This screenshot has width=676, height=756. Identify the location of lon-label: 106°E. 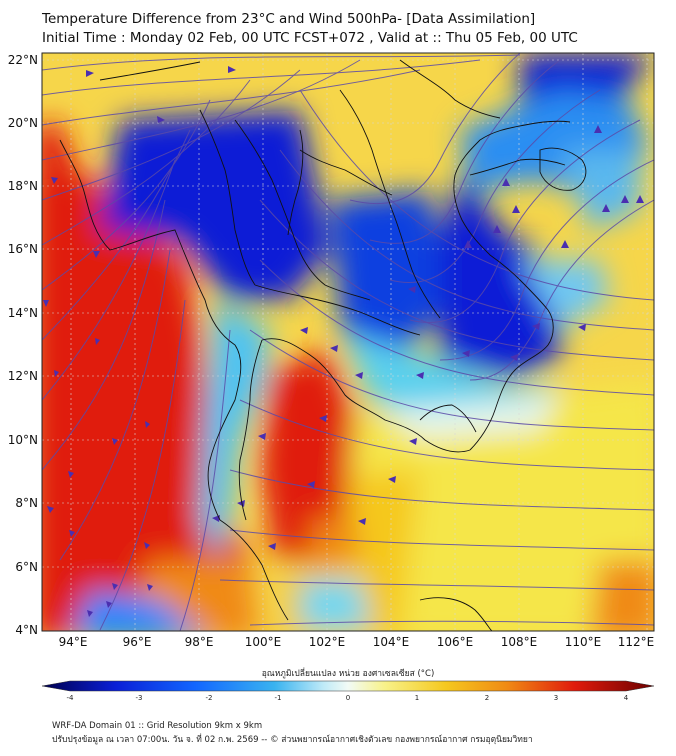
(455, 642).